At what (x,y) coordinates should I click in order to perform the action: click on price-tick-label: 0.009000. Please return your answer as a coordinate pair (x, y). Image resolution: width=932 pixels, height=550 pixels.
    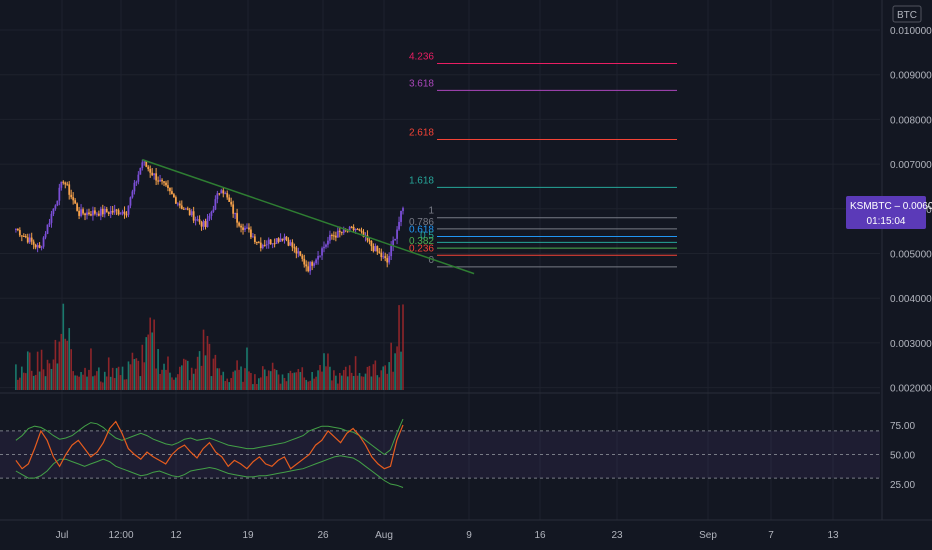
    Looking at the image, I should click on (911, 76).